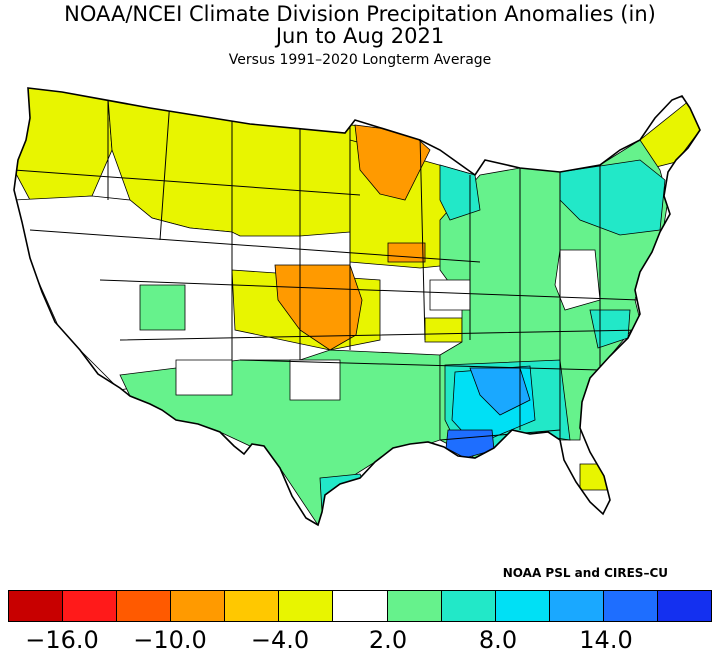 This screenshot has height=659, width=720. Describe the element at coordinates (443, 330) in the screenshot. I see `region-missouri-yellow` at that location.